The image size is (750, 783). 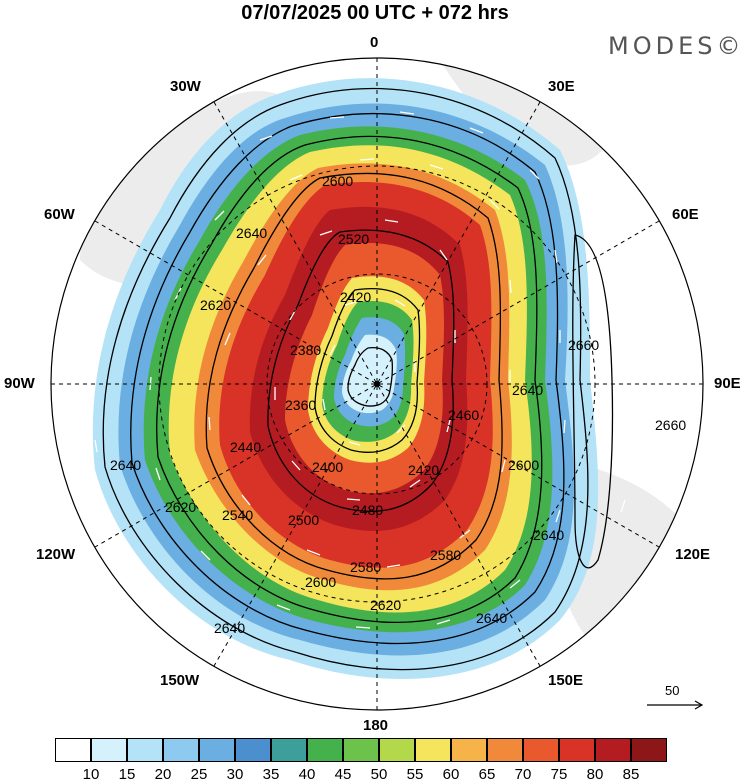 I want to click on colorbar-tick-label: 40, so click(x=307, y=774).